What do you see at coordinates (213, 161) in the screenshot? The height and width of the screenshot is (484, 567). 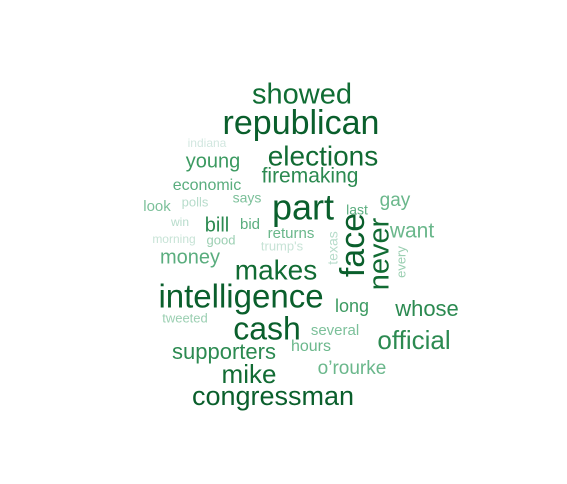 I see `word-young: young` at bounding box center [213, 161].